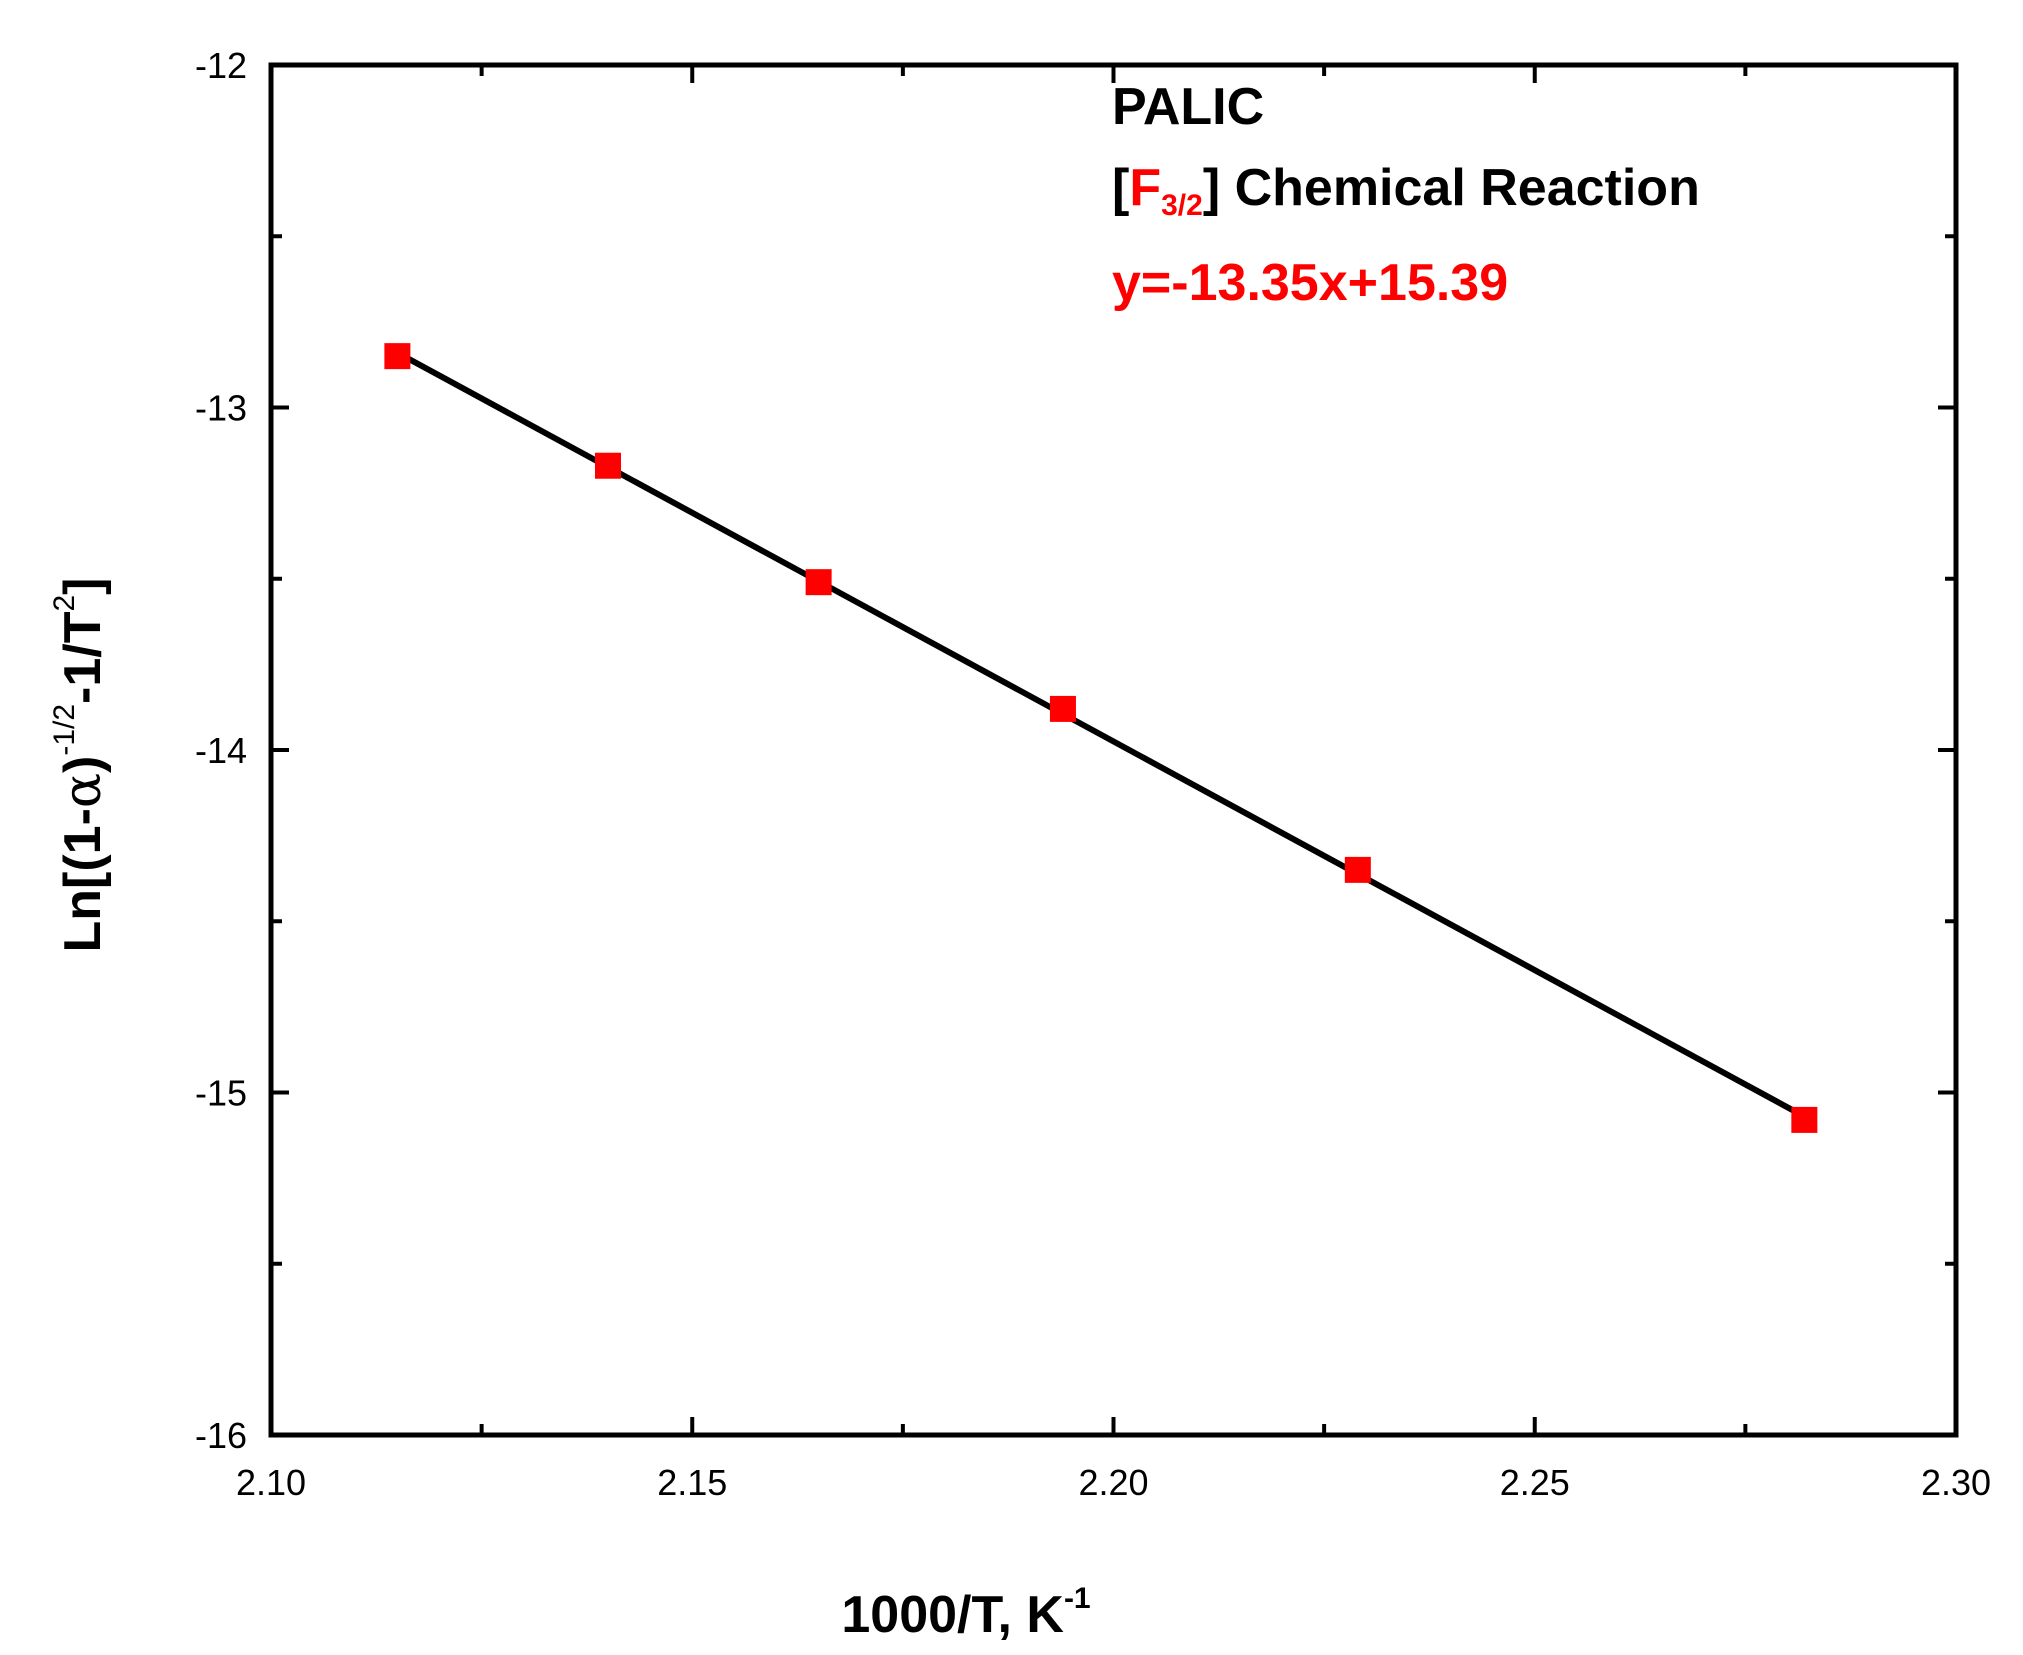 This screenshot has height=1655, width=2023. I want to click on y-tick-label: -12, so click(221, 65).